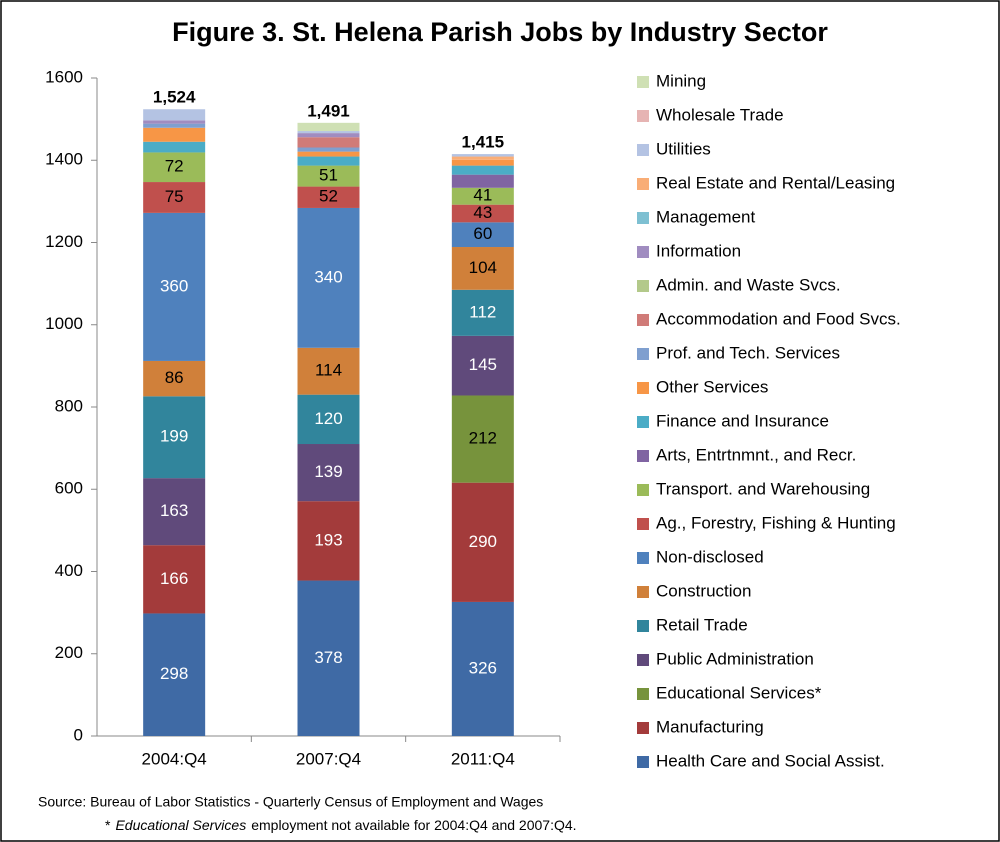  What do you see at coordinates (328, 758) in the screenshot?
I see `x-tick-label: 2007:Q4` at bounding box center [328, 758].